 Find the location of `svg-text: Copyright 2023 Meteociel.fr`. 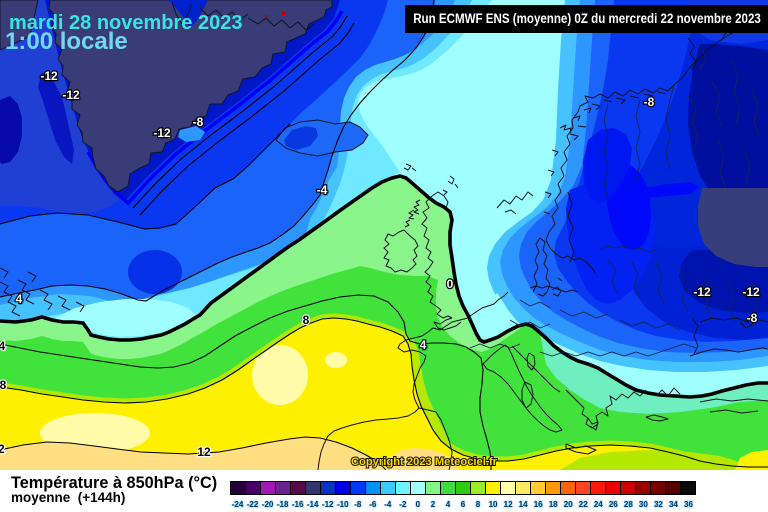

svg-text: Copyright 2023 Meteociel.fr is located at coordinates (424, 462).